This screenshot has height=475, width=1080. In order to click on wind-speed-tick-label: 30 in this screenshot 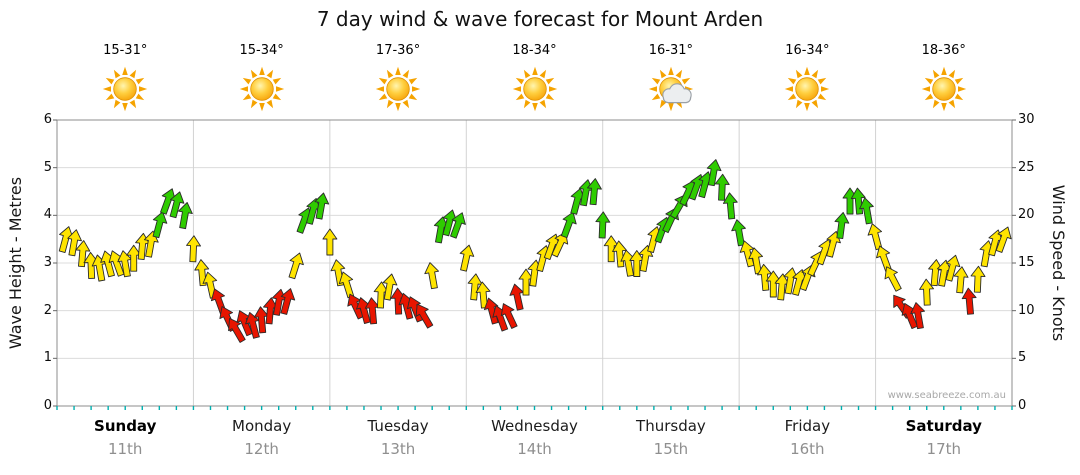, I will do `click(1026, 119)`.